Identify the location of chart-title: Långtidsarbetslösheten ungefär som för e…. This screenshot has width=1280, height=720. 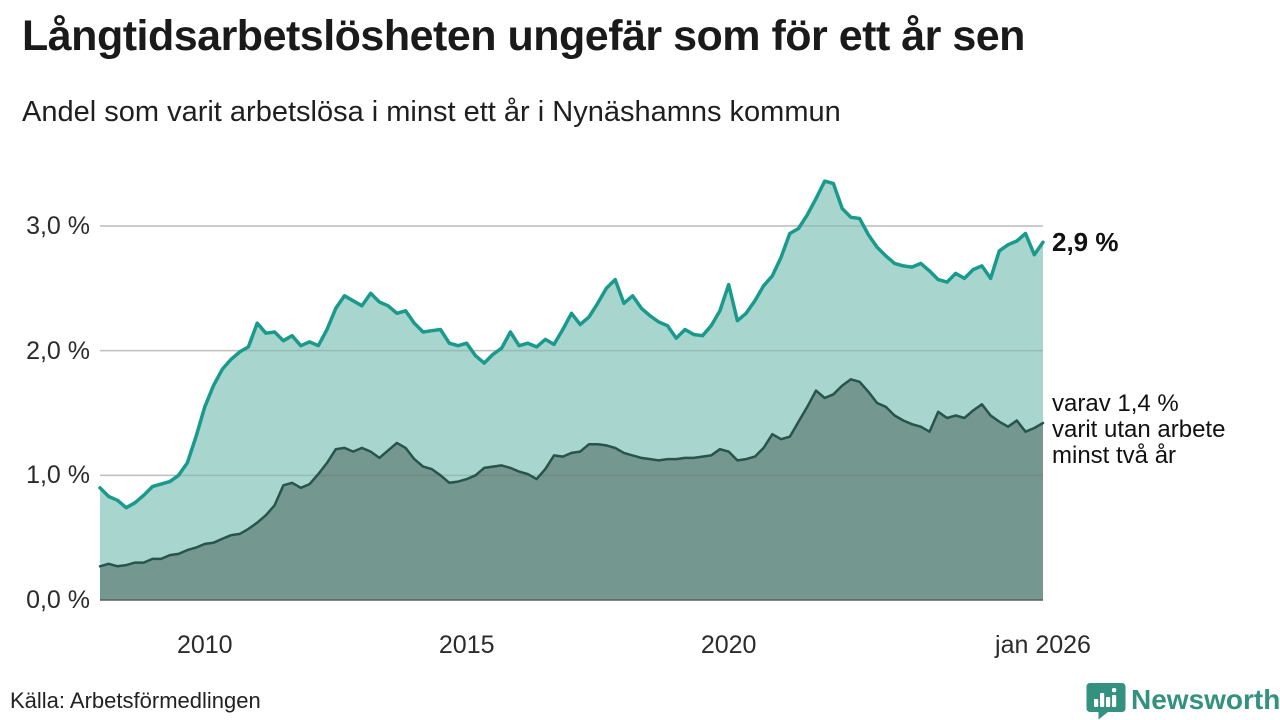
(523, 36).